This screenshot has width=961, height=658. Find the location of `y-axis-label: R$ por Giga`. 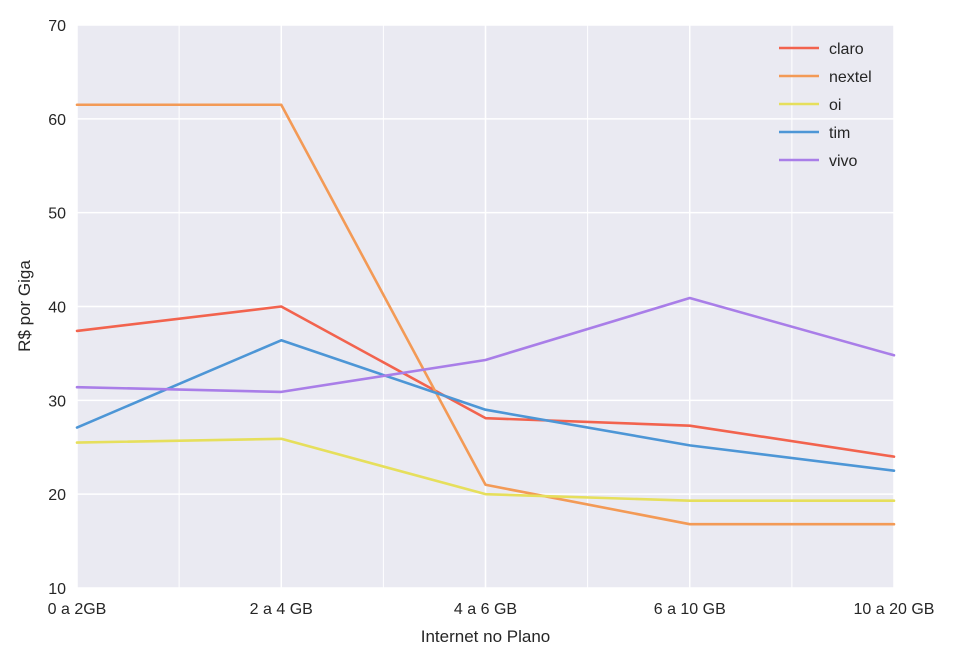

y-axis-label: R$ por Giga is located at coordinates (24, 306).